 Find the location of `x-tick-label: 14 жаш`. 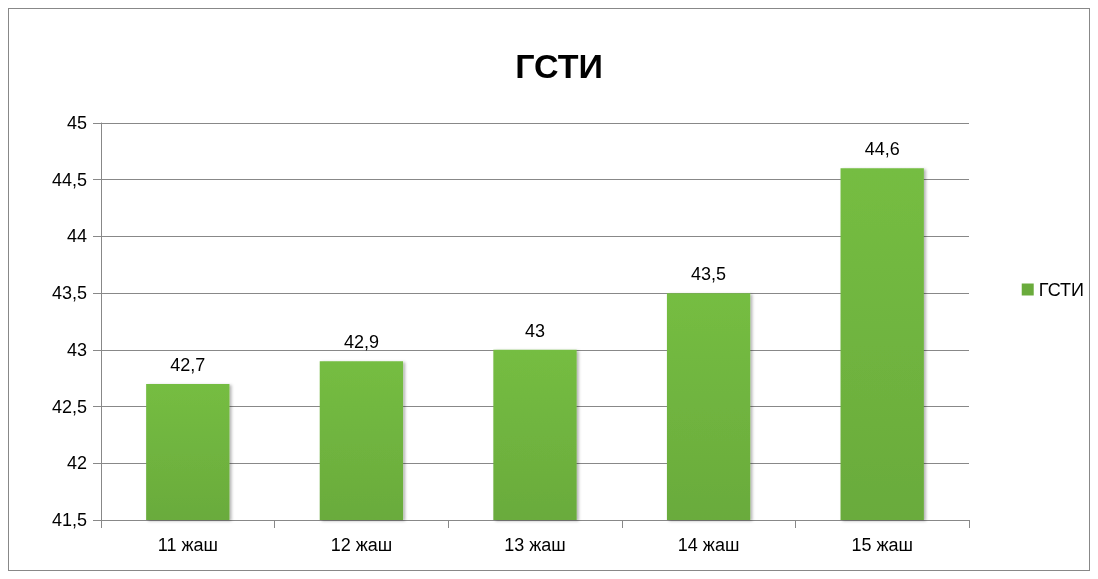

x-tick-label: 14 жаш is located at coordinates (708, 545).